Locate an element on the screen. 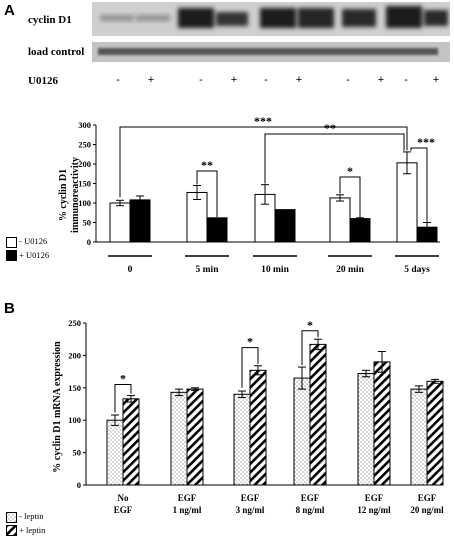 Image resolution: width=454 pixels, height=546 pixels. legend-item-minus-leptin: - leptin is located at coordinates (25, 517).